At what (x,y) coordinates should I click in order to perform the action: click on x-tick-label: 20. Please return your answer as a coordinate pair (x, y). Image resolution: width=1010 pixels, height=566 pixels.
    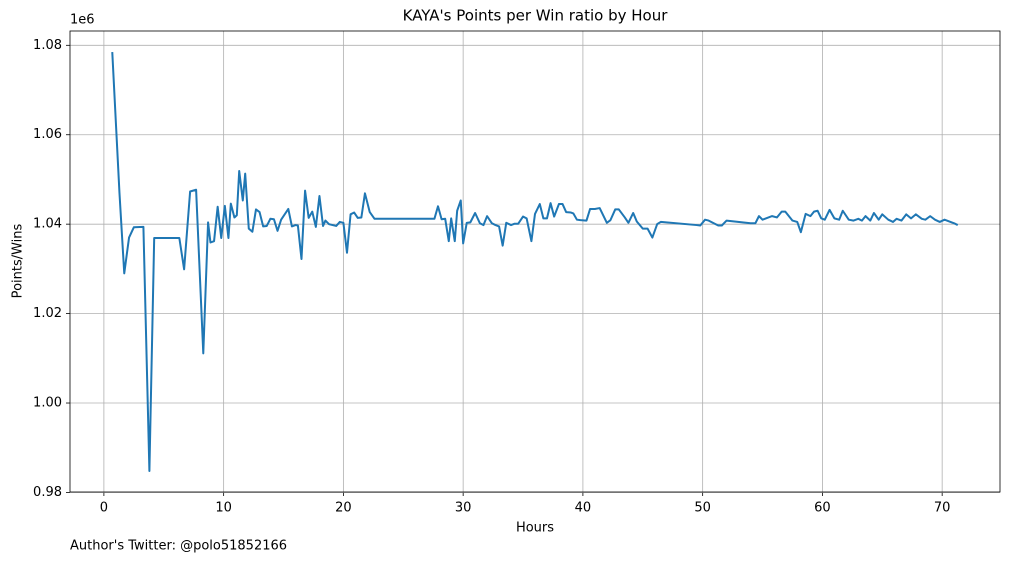
    Looking at the image, I should click on (343, 508).